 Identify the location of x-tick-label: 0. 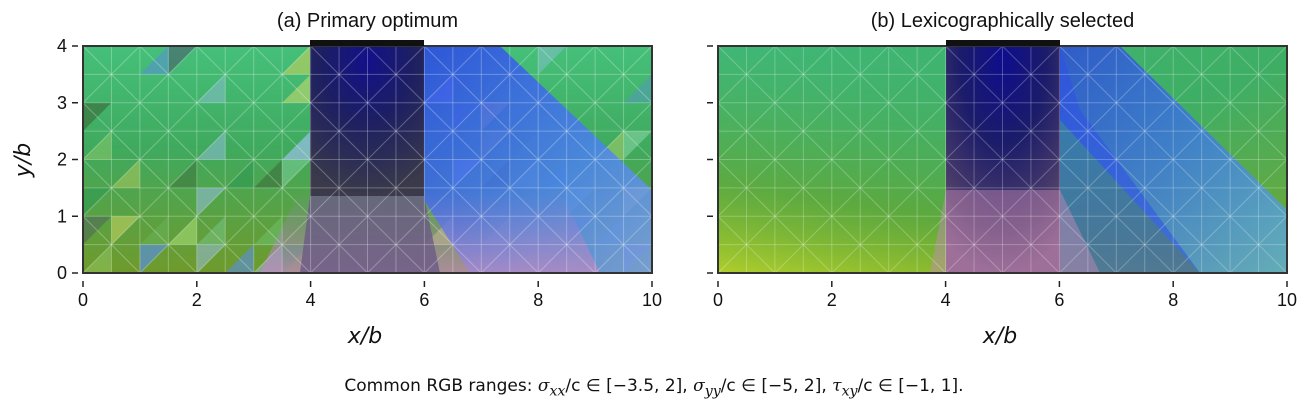
(83, 300).